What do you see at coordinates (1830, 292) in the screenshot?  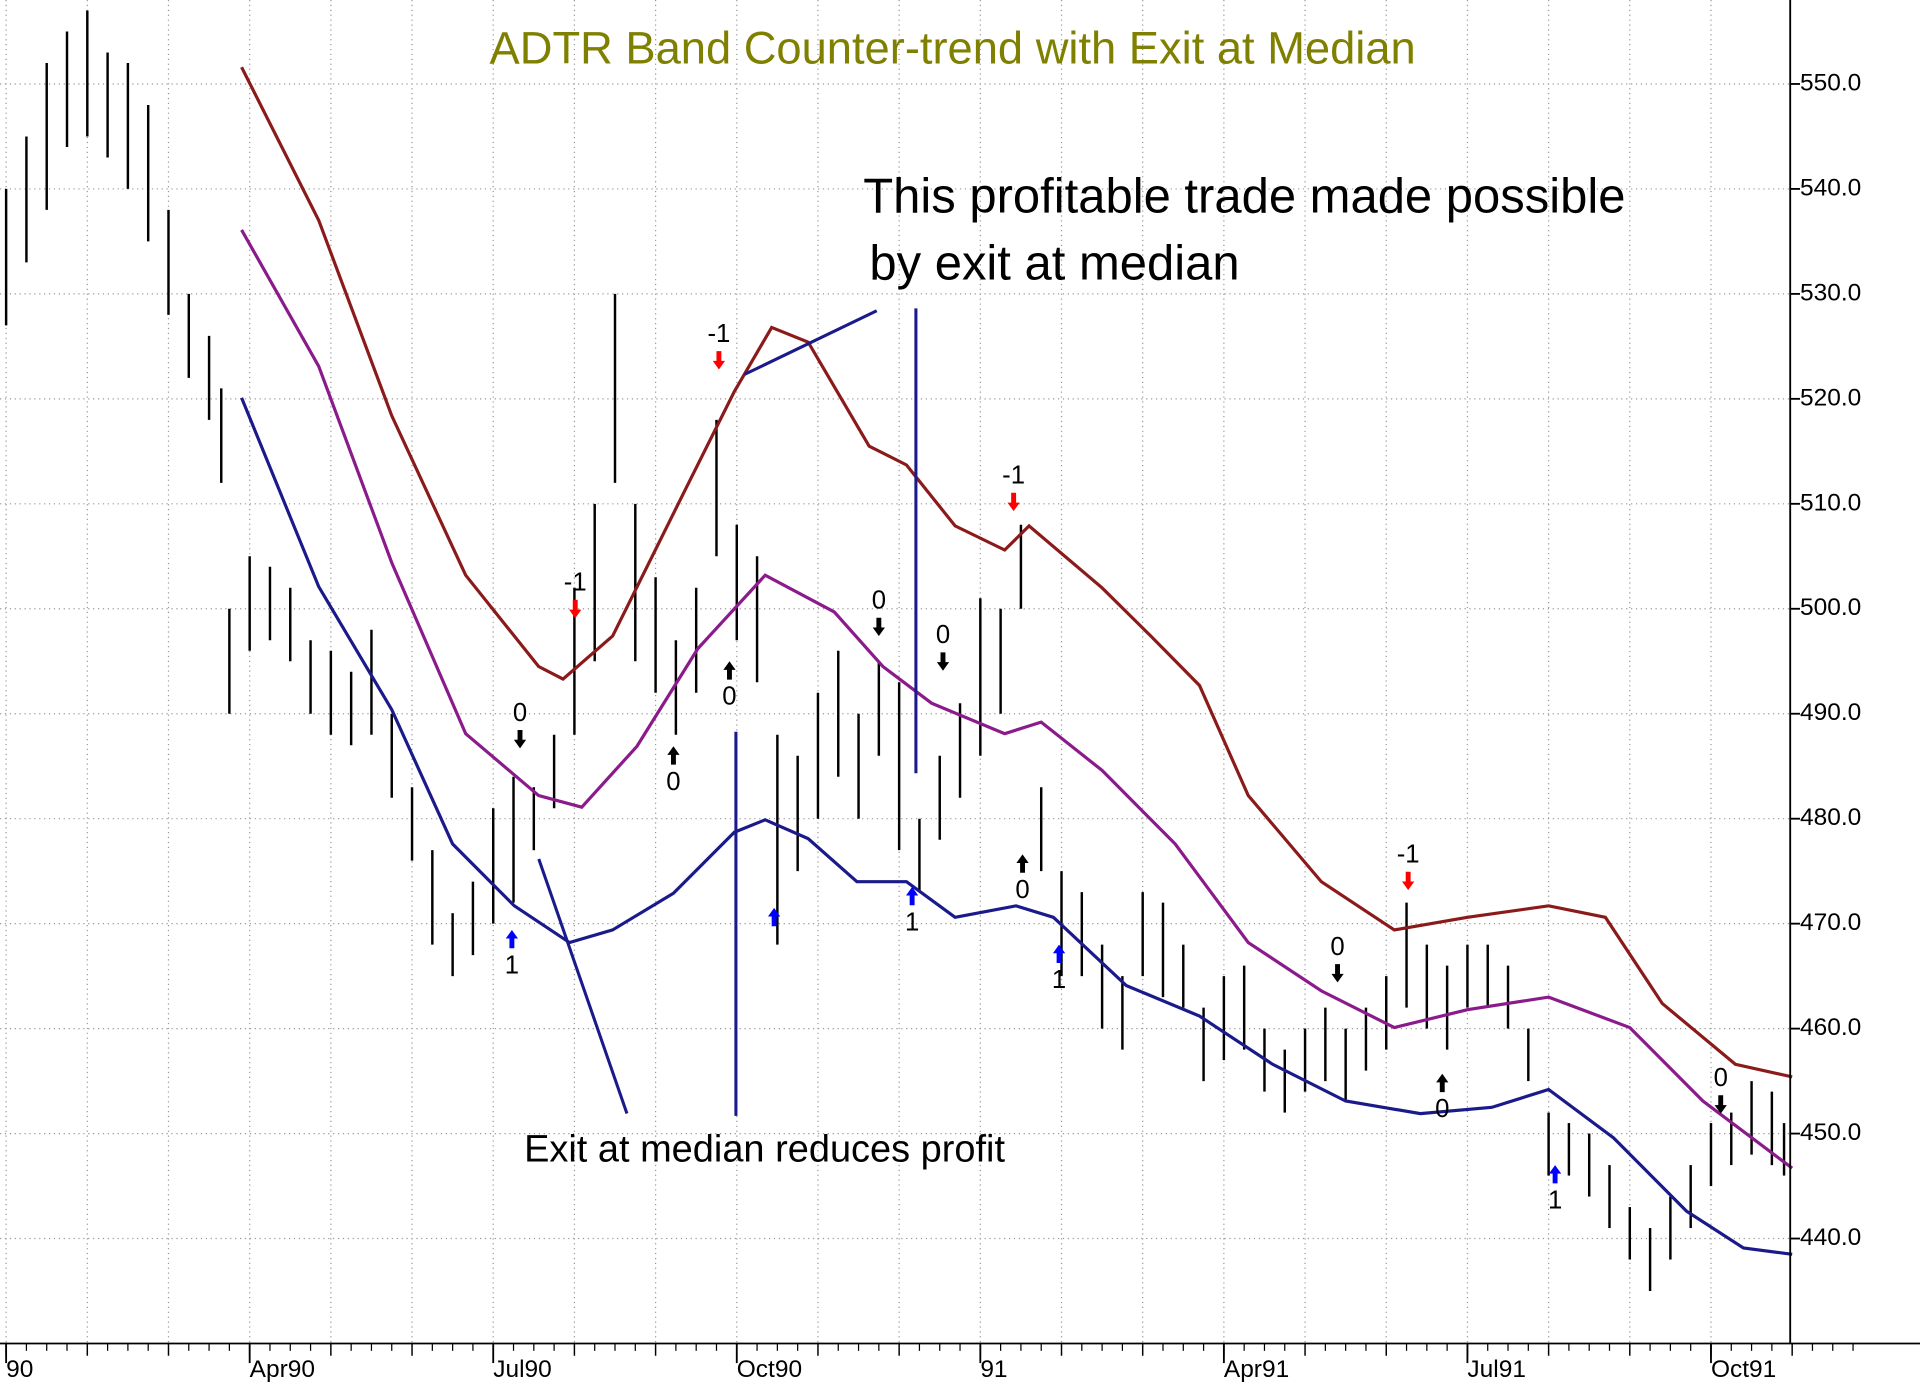 I see `y-tick-label: 530.0` at bounding box center [1830, 292].